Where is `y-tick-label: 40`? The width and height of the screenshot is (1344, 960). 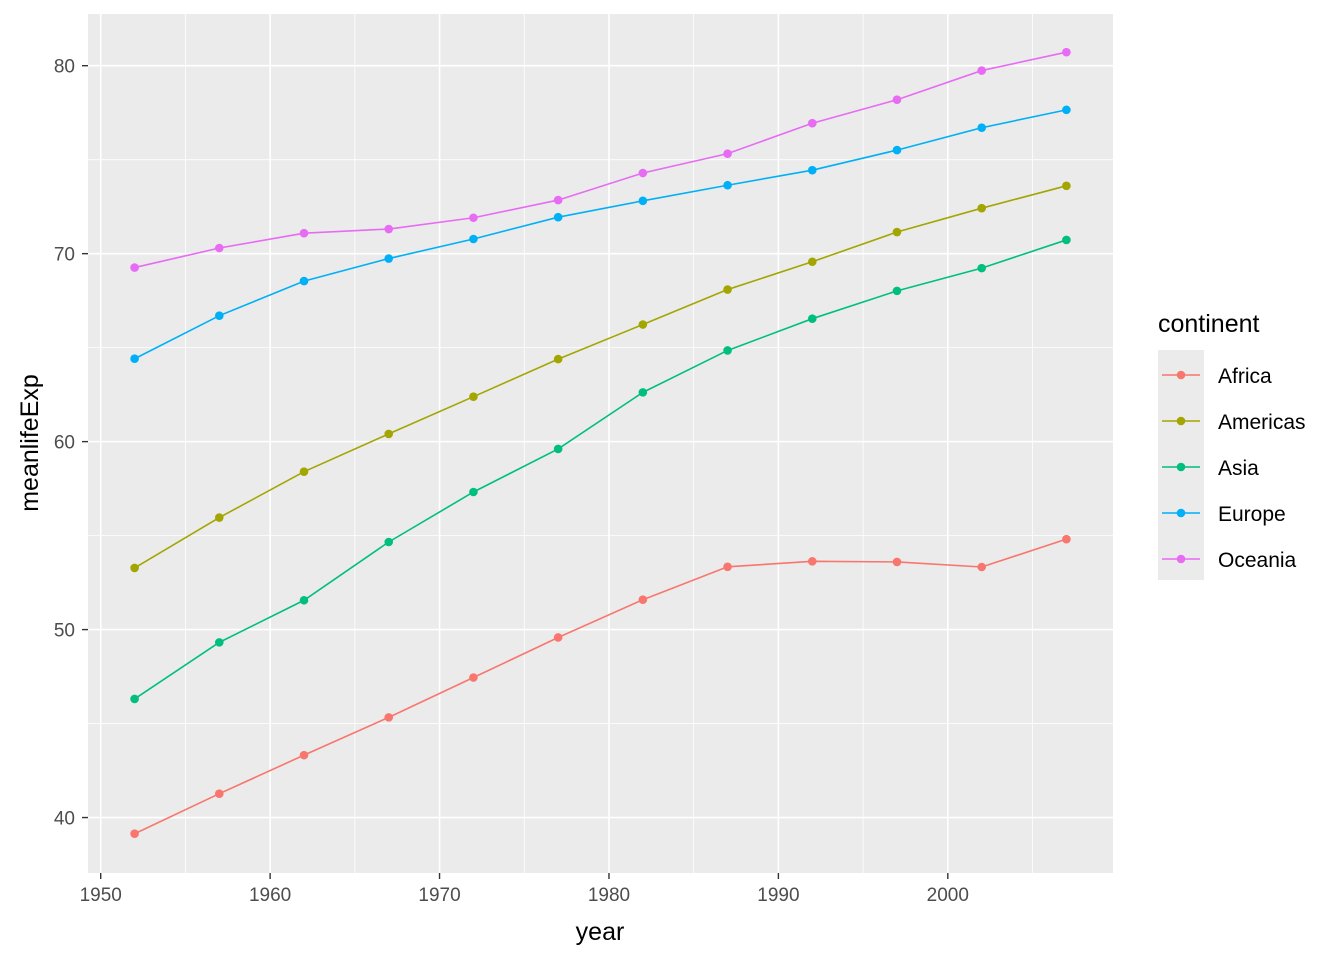
y-tick-label: 40 is located at coordinates (64, 819).